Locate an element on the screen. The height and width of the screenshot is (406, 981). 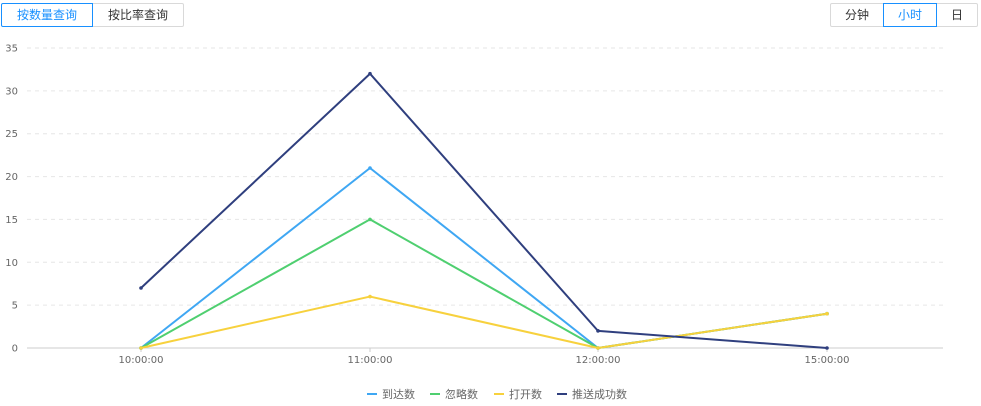
x-tick-label: 12:00:00 is located at coordinates (598, 360).